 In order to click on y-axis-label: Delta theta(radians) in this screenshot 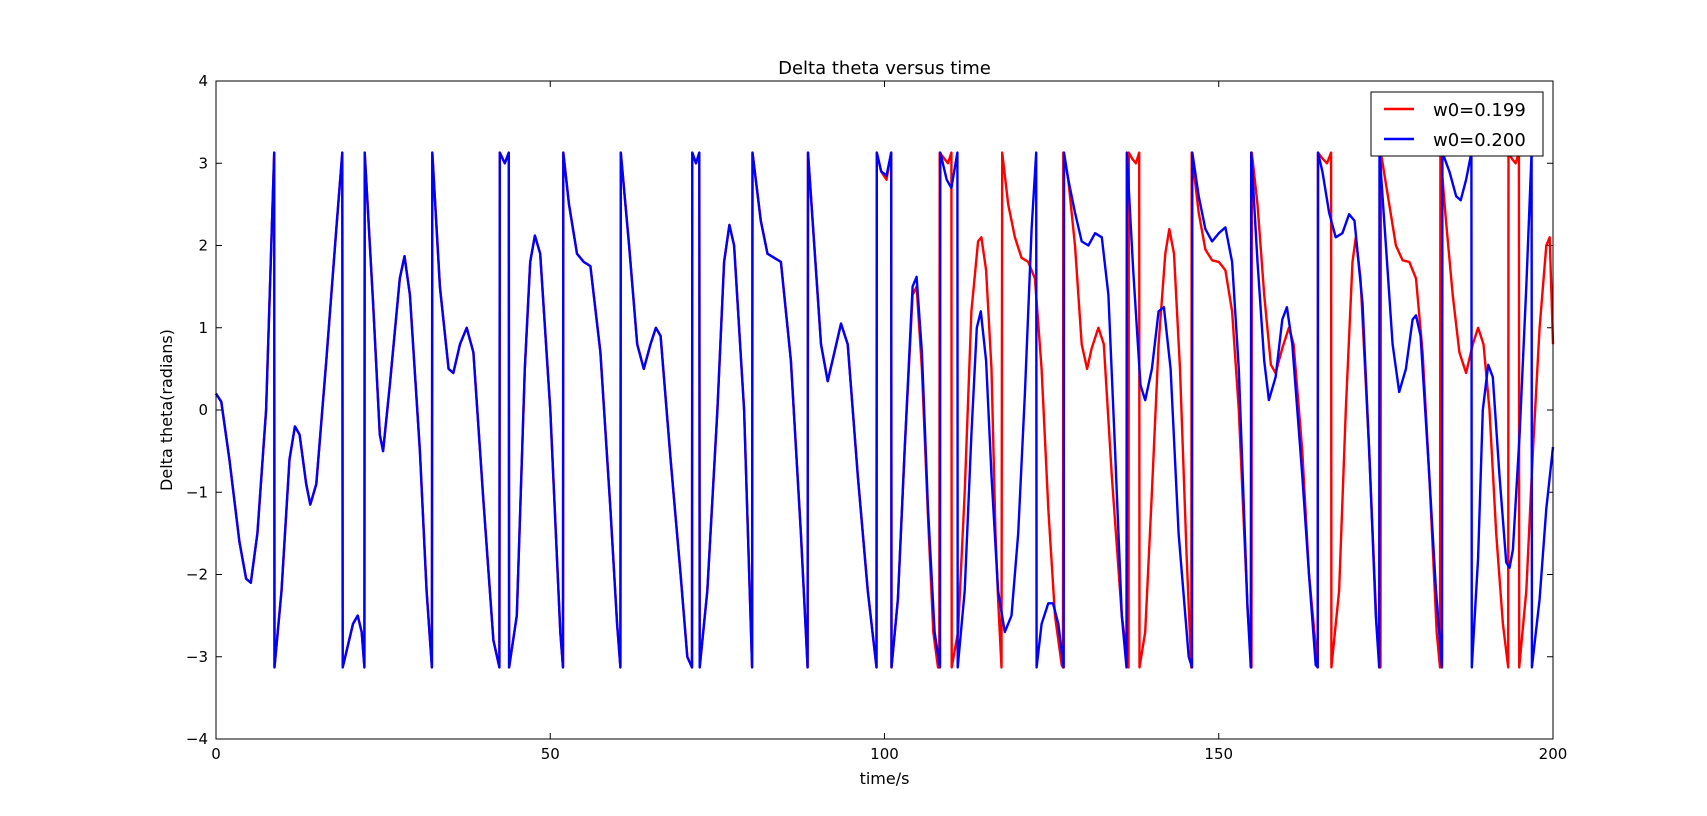, I will do `click(166, 410)`.